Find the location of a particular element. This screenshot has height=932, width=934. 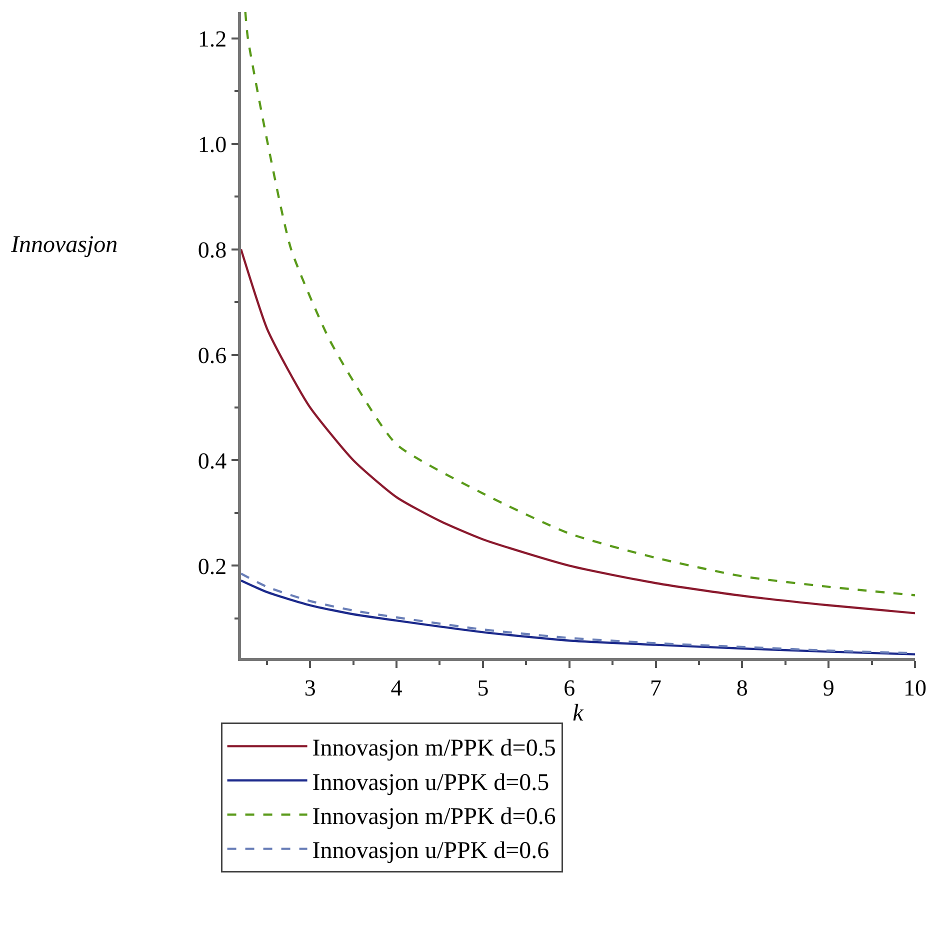

y-tick-label: 0.4 is located at coordinates (213, 461).